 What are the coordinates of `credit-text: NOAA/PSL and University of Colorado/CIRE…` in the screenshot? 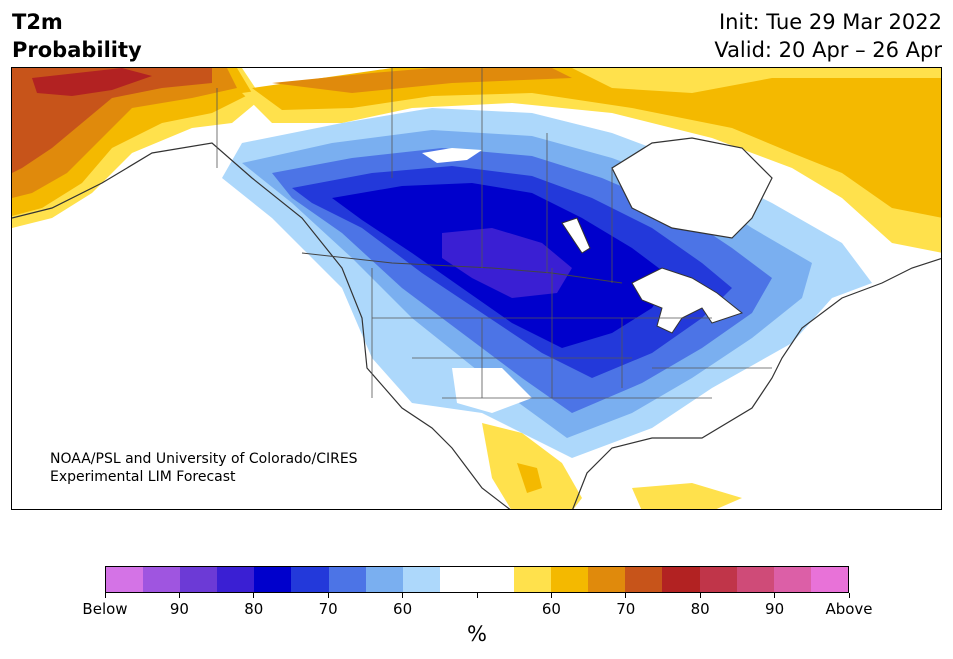 It's located at (204, 468).